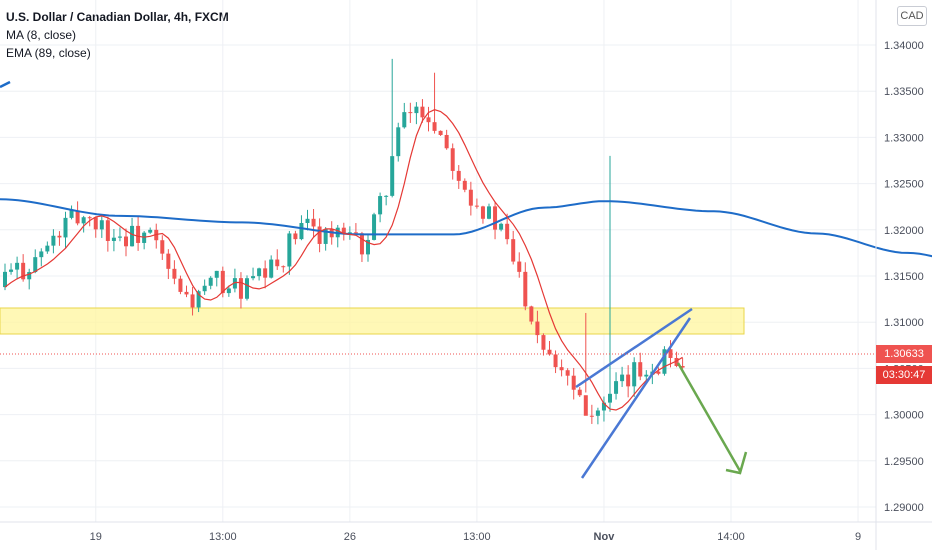  Describe the element at coordinates (5, 84) in the screenshot. I see `ema-left-stub` at that location.